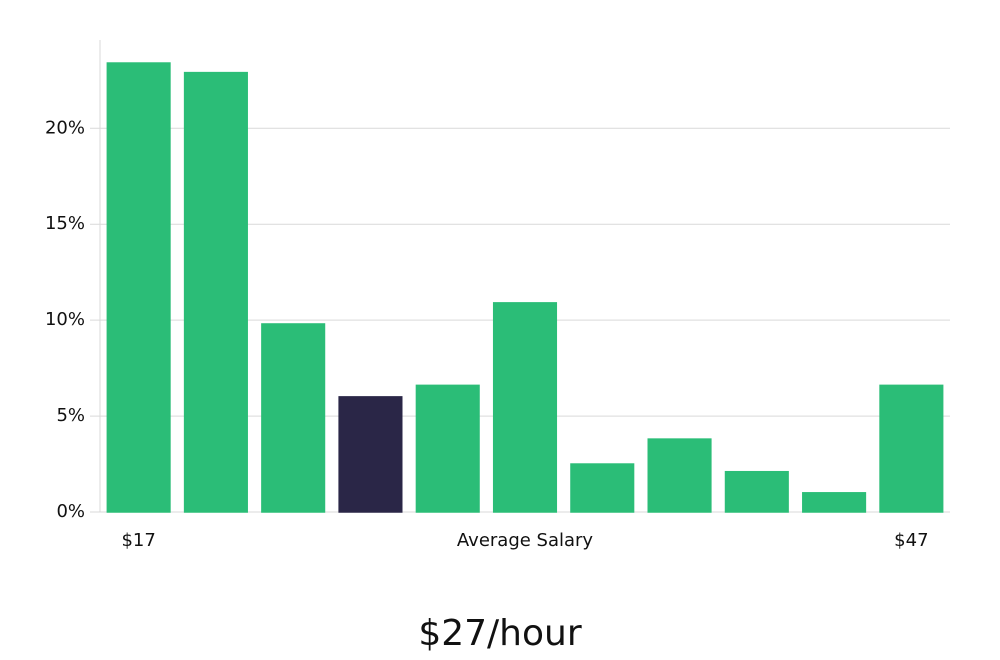 The height and width of the screenshot is (660, 1000). I want to click on y-tick-label: 5%, so click(70, 415).